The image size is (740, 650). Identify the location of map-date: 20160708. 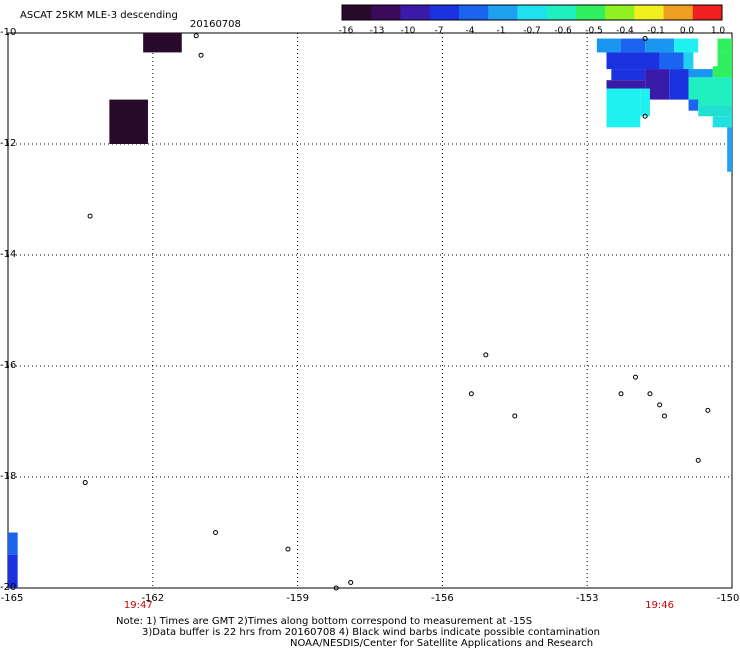
(215, 24).